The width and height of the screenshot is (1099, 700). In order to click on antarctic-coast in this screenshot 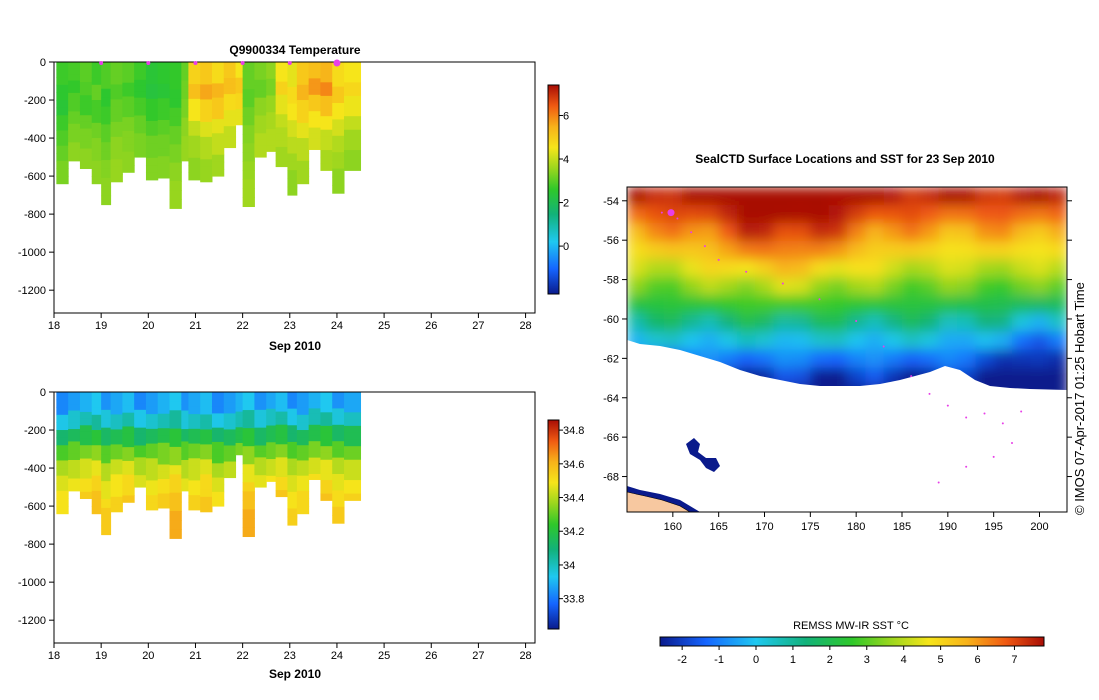, I will do `click(673, 475)`.